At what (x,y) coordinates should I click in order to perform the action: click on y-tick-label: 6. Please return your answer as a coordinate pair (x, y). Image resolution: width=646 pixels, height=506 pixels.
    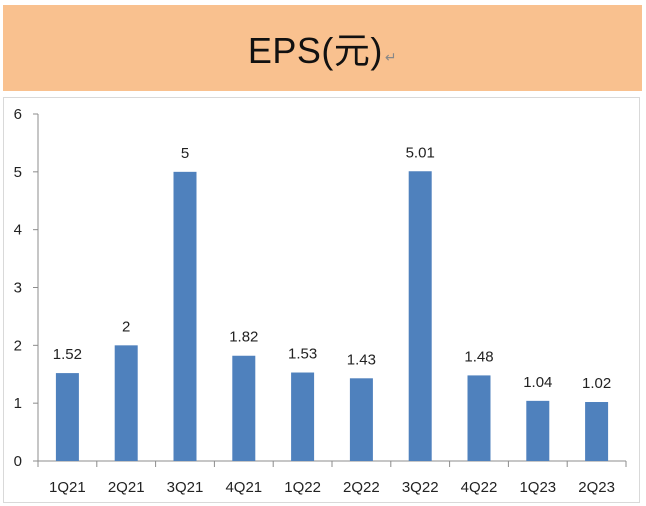
    Looking at the image, I should click on (18, 114).